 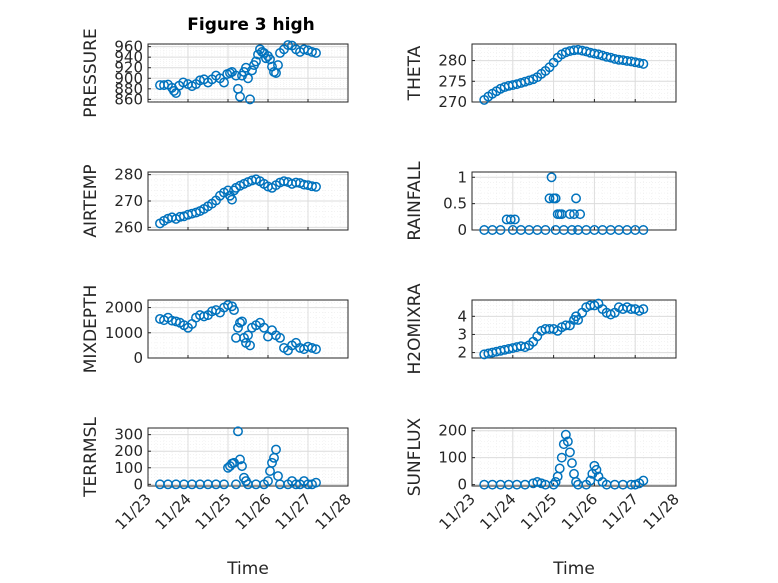 I want to click on y-axis-label: AIRTEMP, so click(x=91, y=200).